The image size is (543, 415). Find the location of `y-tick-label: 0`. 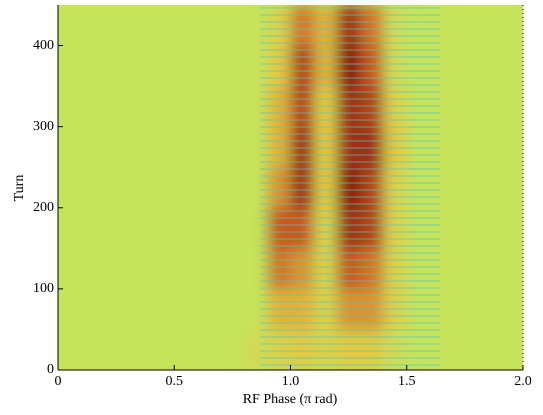

y-tick-label: 0 is located at coordinates (50, 369).